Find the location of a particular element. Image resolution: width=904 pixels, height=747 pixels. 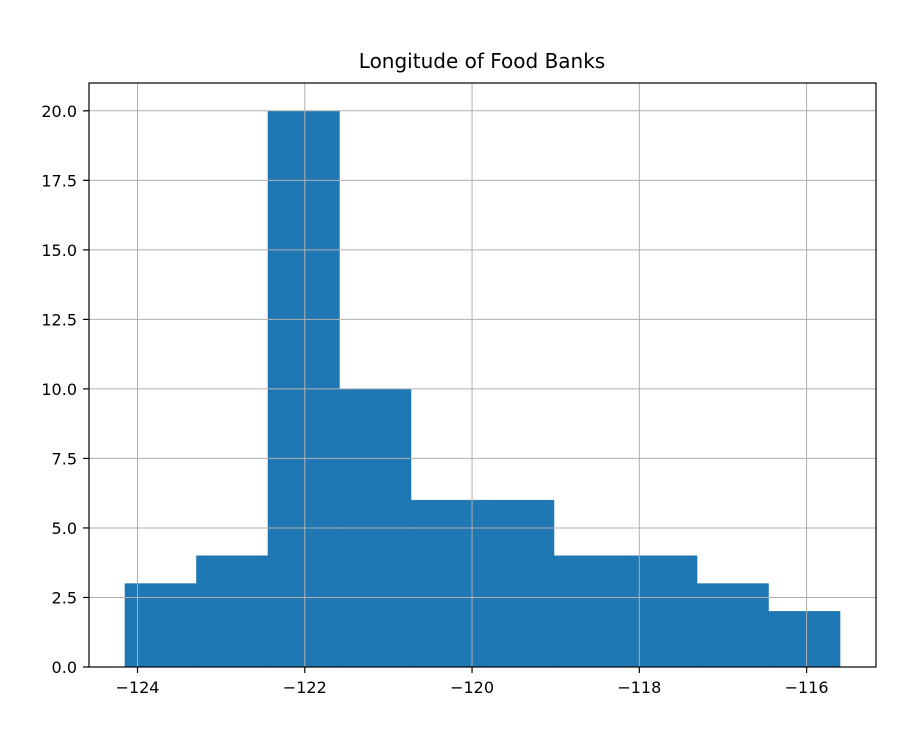

x-tick-label: −118 is located at coordinates (639, 687).